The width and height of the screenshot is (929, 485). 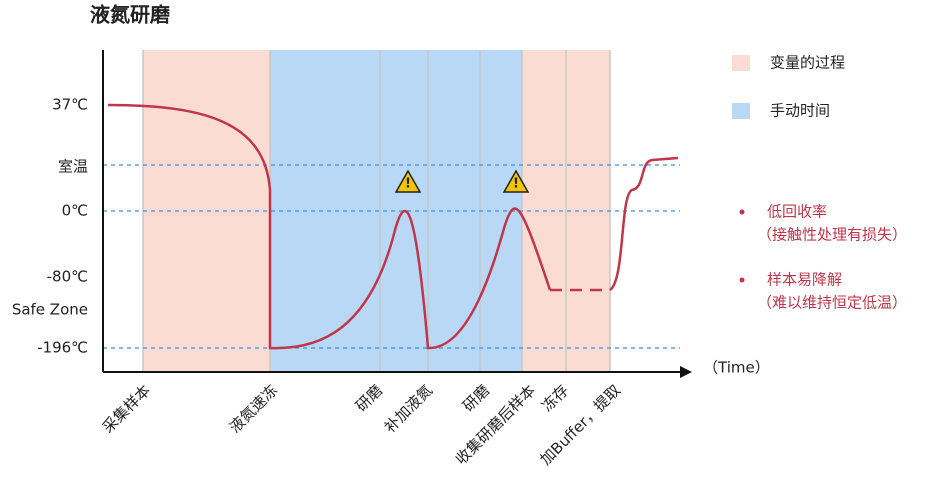 I want to click on axis-label: （Time）, so click(x=736, y=368).